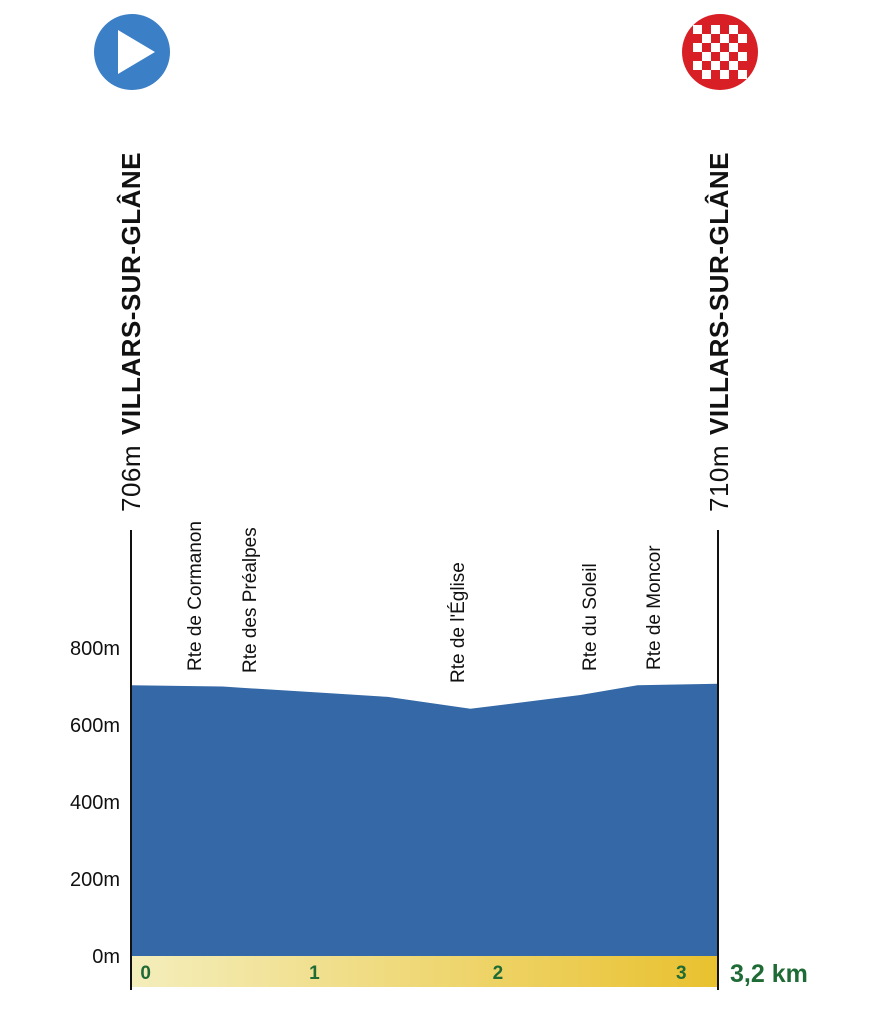  I want to click on x-tick-label: 3, so click(681, 973).